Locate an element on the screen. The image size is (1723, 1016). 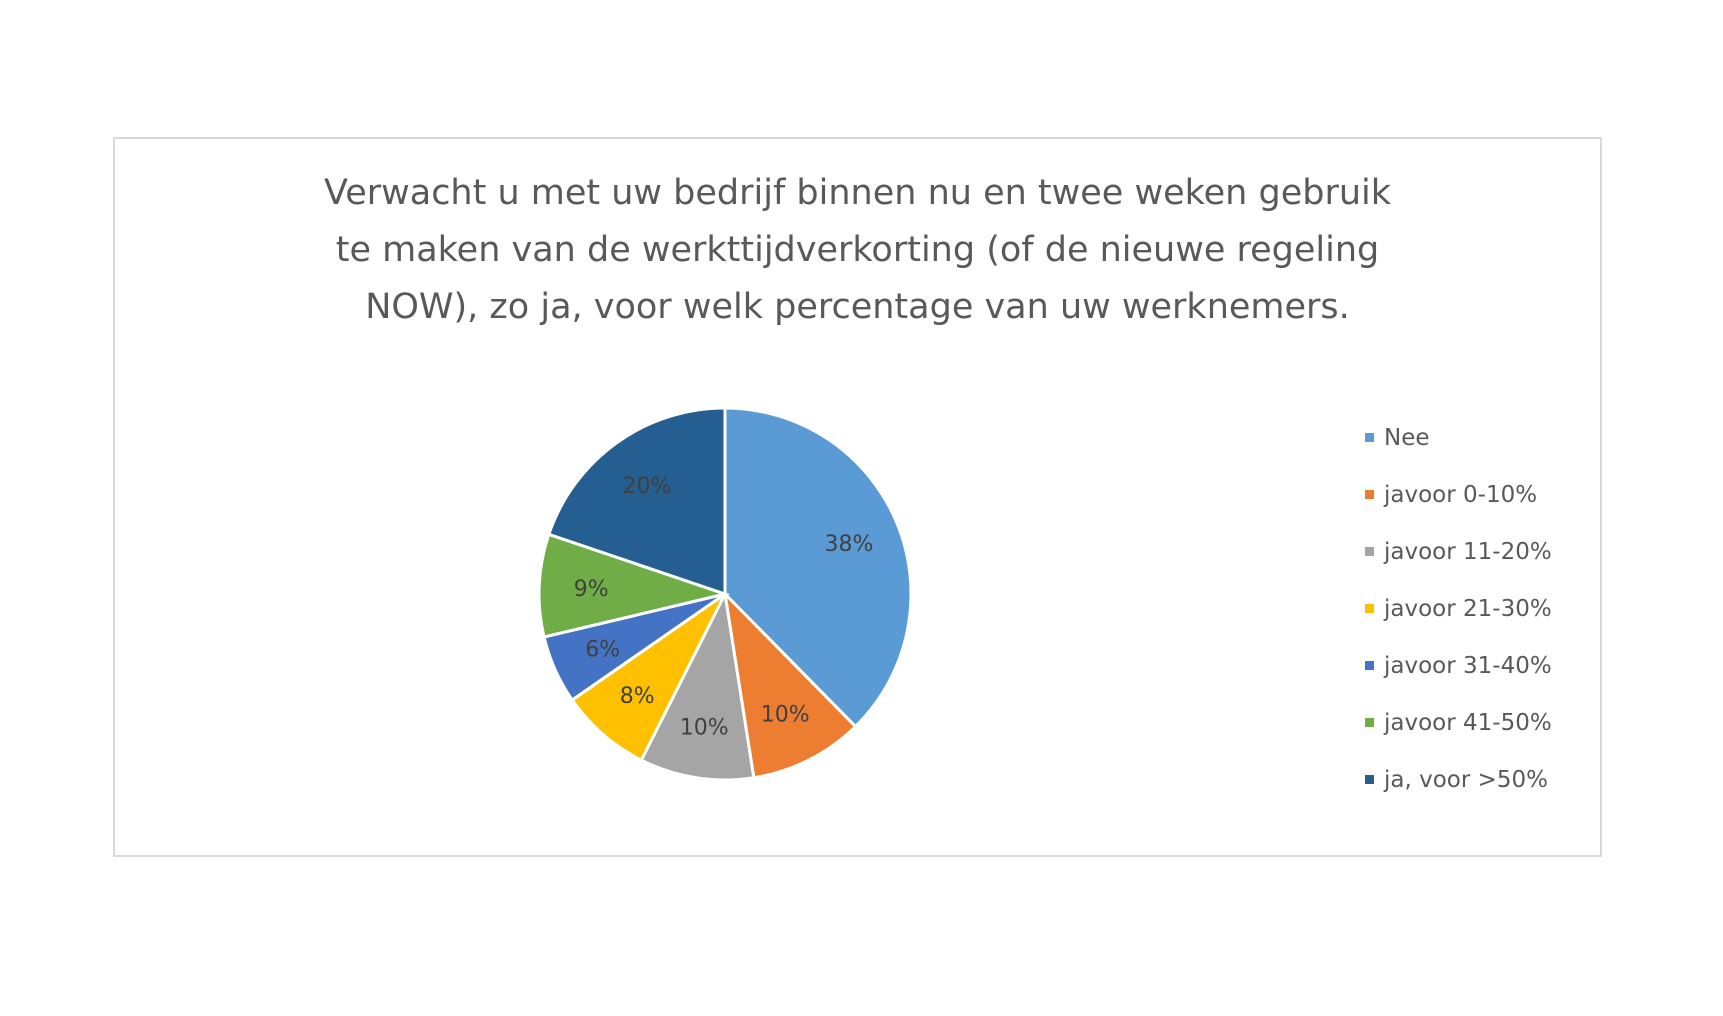
legend-item: javoor 21-30% is located at coordinates (1458, 608).